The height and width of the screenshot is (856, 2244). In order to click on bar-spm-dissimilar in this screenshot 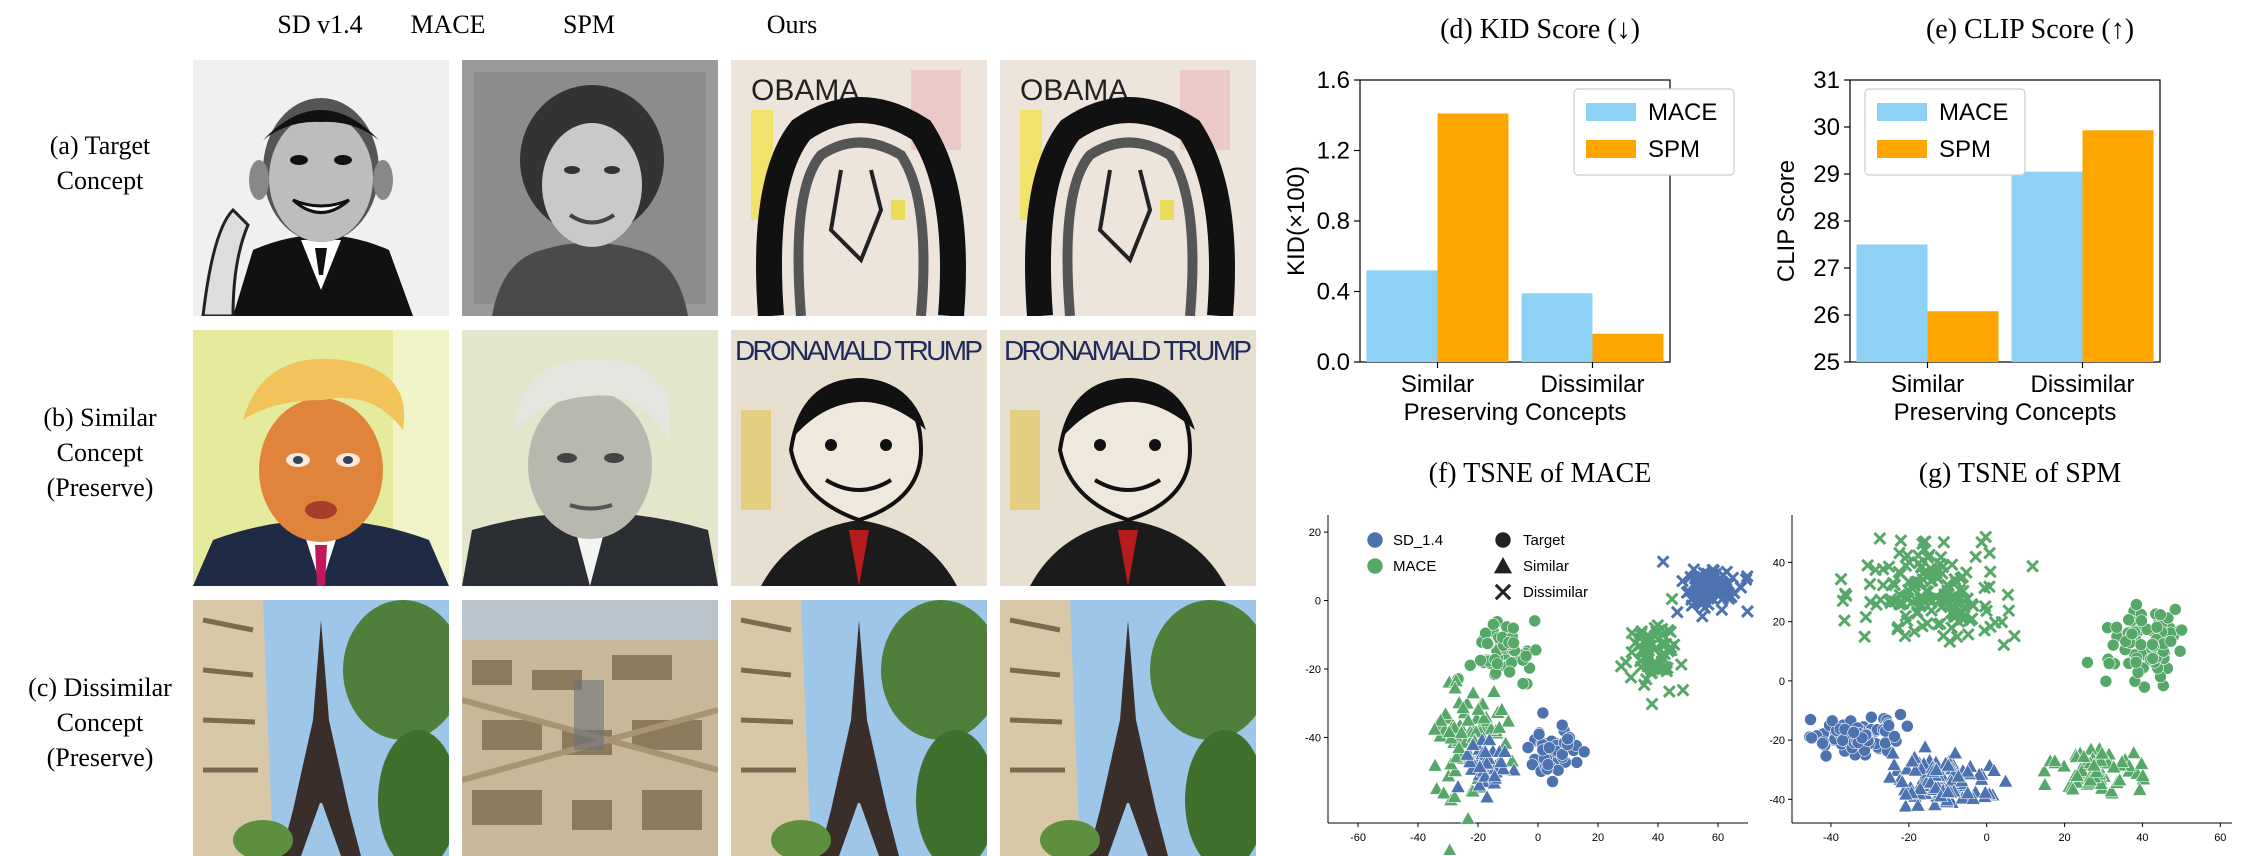, I will do `click(2118, 246)`.